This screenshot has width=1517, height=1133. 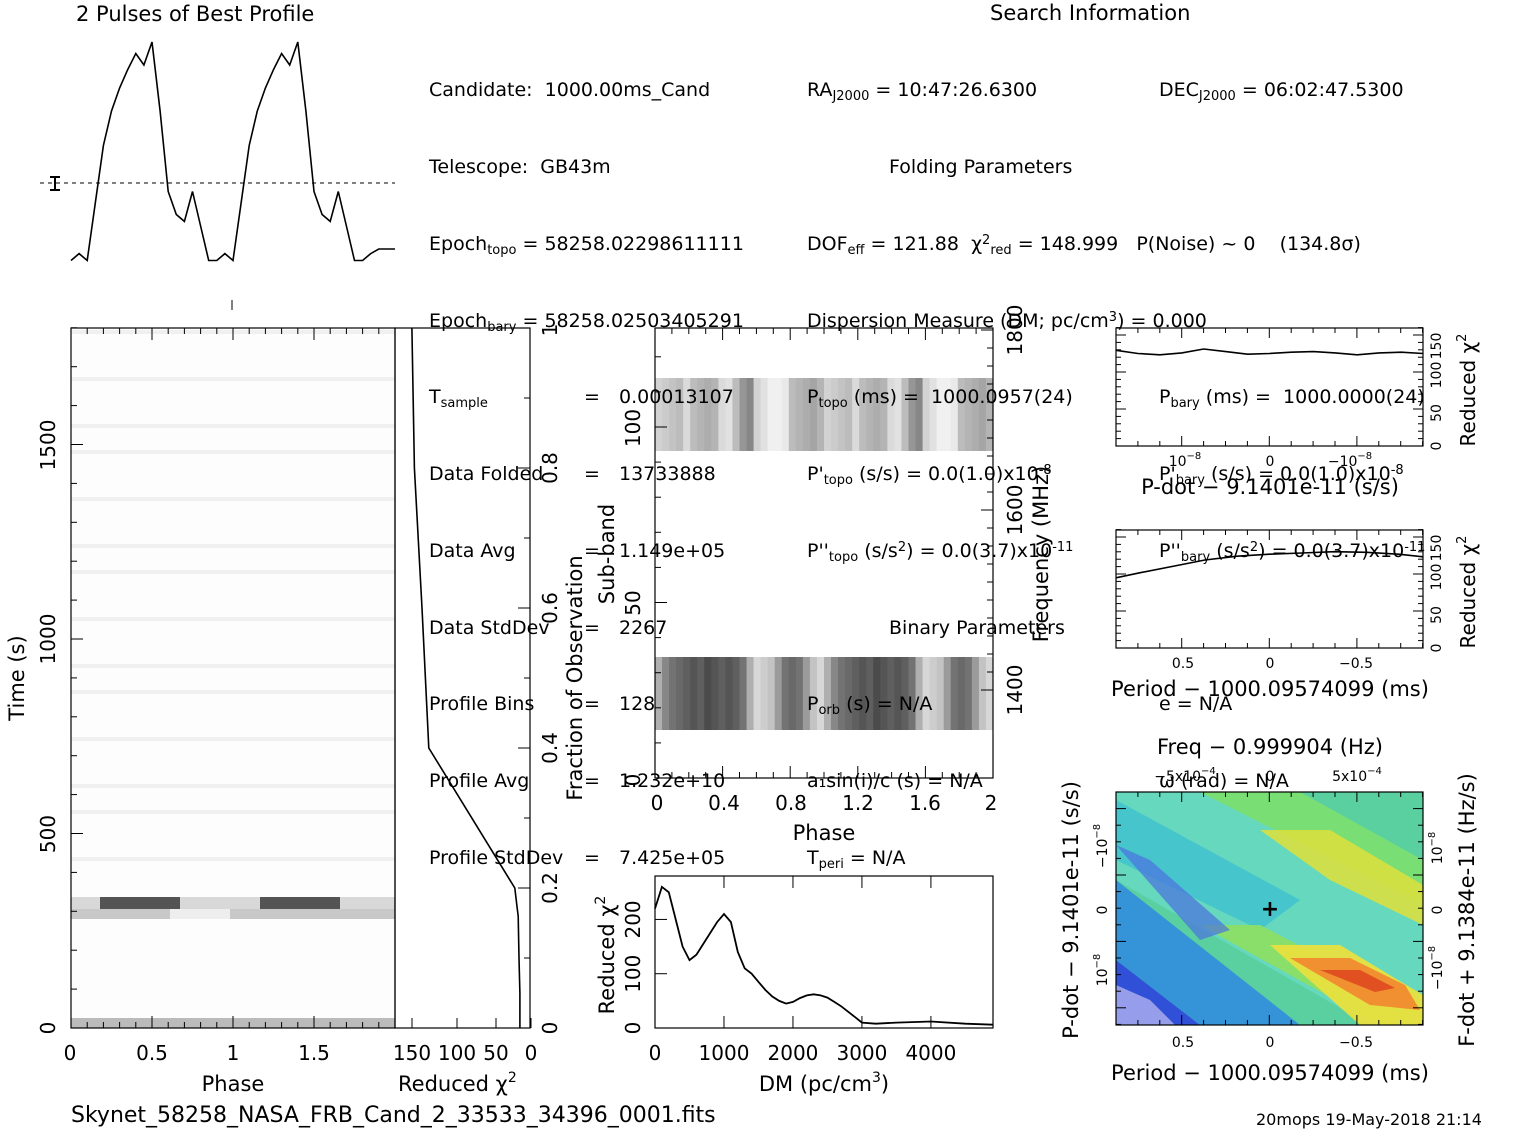 What do you see at coordinates (48, 834) in the screenshot?
I see `tp-ytick-1: 500` at bounding box center [48, 834].